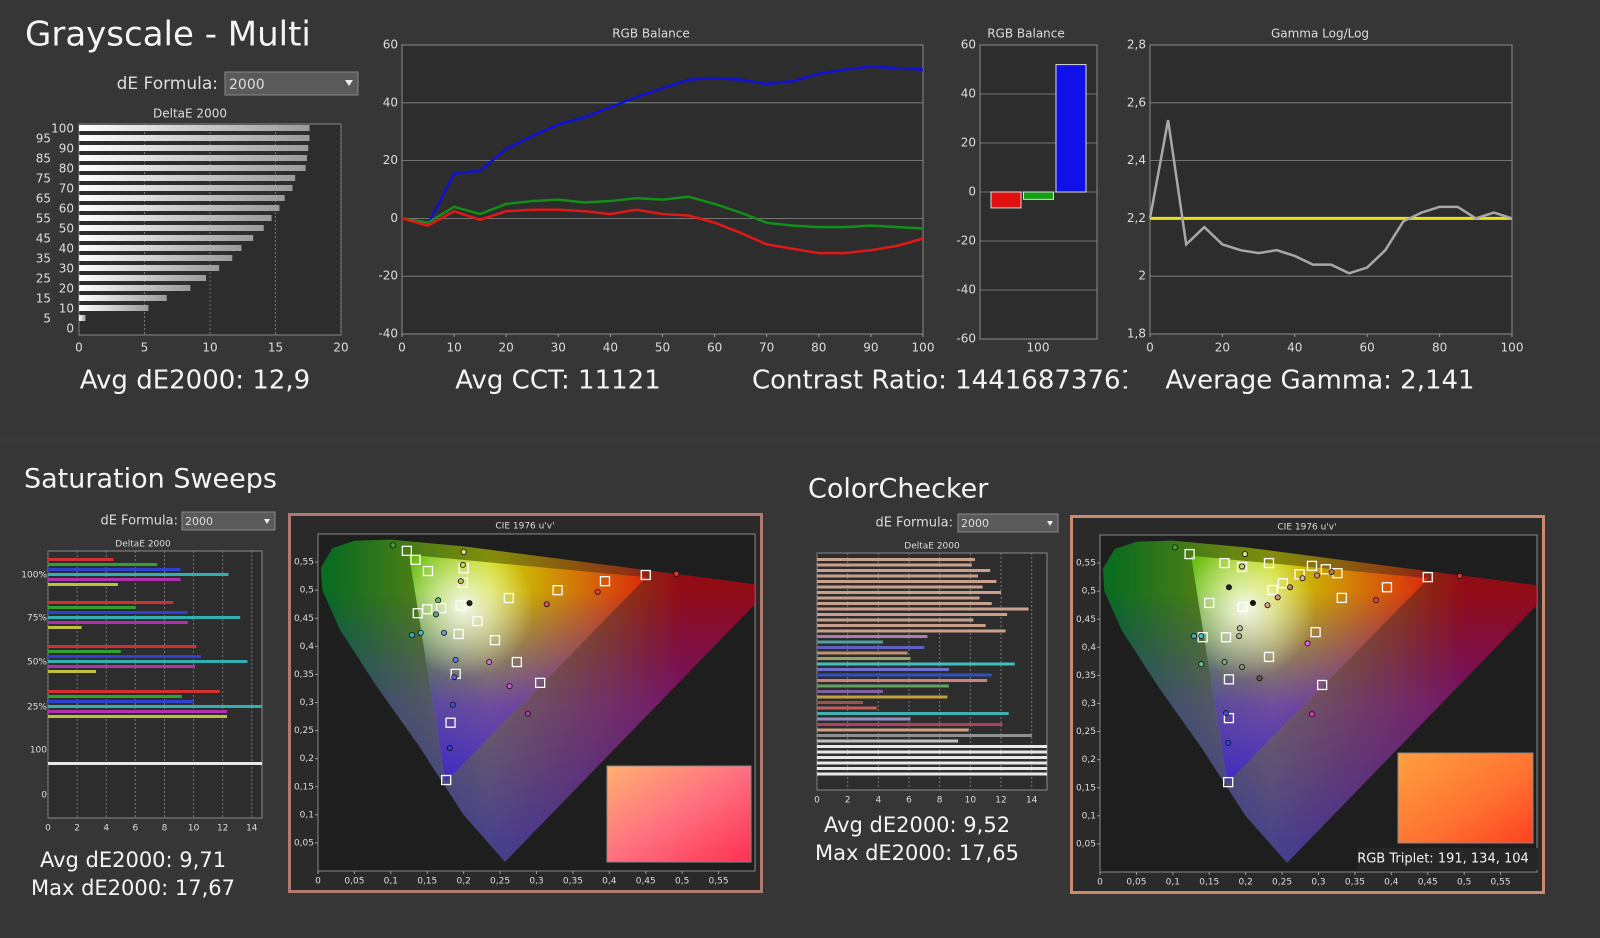  What do you see at coordinates (1136, 218) in the screenshot?
I see `y-tick-label: 2,2` at bounding box center [1136, 218].